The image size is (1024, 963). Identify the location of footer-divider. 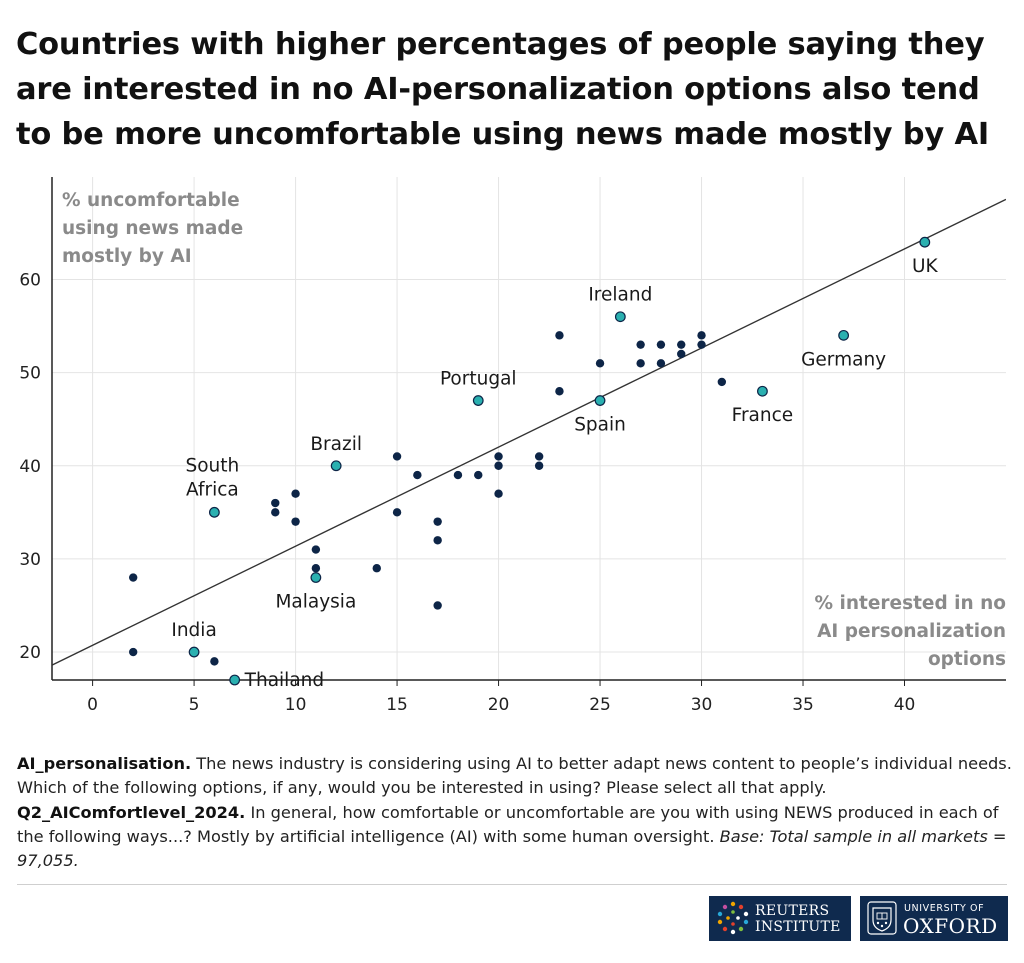
(512, 884).